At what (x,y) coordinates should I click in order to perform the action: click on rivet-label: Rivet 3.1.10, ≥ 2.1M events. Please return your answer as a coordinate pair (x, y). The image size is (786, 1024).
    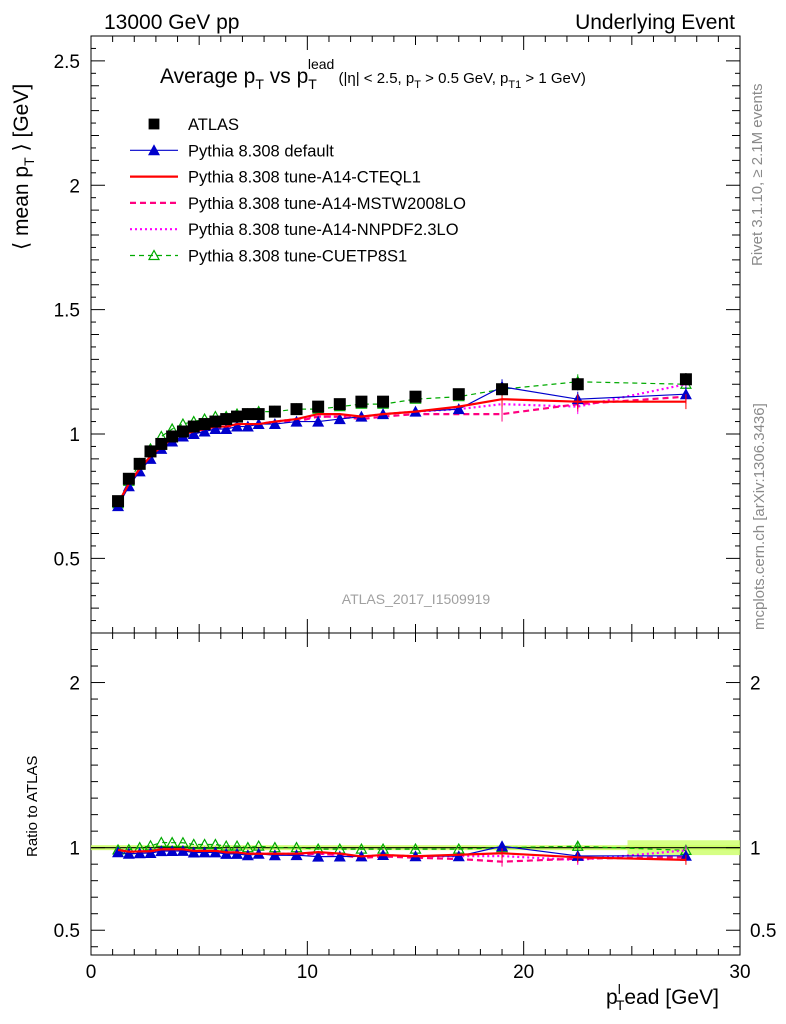
    Looking at the image, I should click on (757, 175).